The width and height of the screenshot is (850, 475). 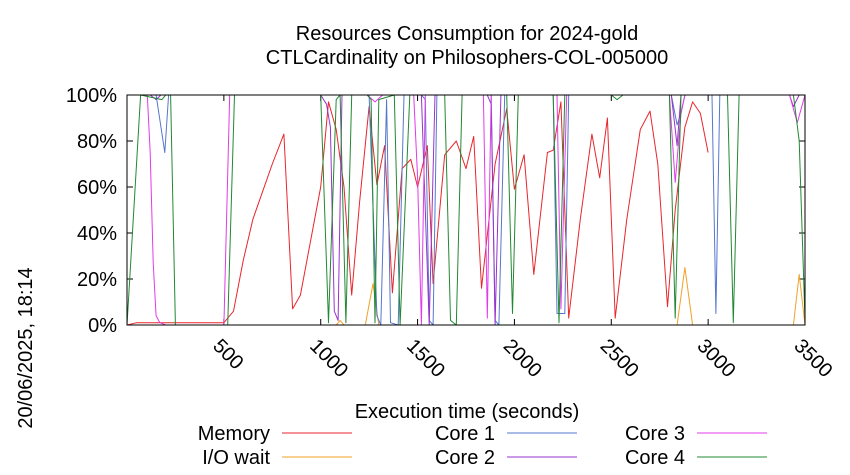 I want to click on legend-label: Core 3, so click(x=655, y=434).